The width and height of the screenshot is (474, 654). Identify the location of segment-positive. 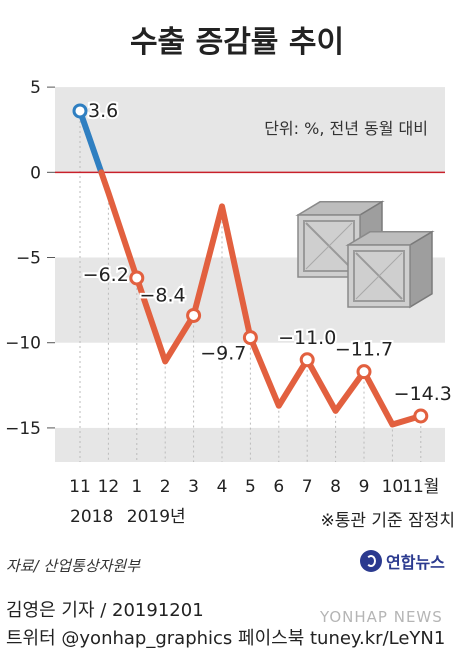
(91, 141).